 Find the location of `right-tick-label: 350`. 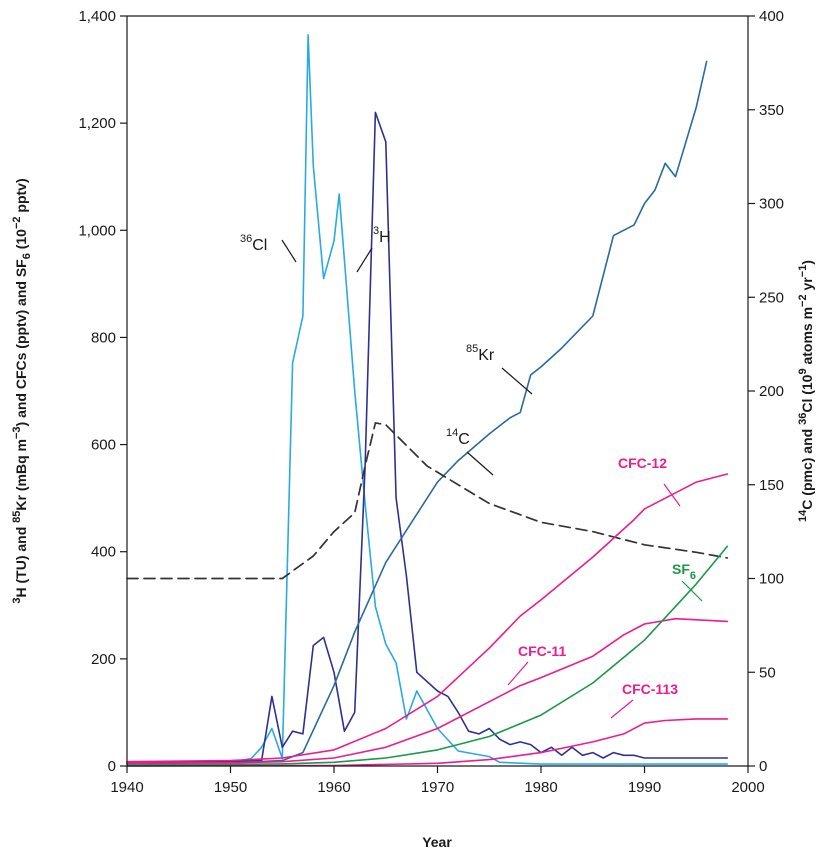

right-tick-label: 350 is located at coordinates (771, 110).